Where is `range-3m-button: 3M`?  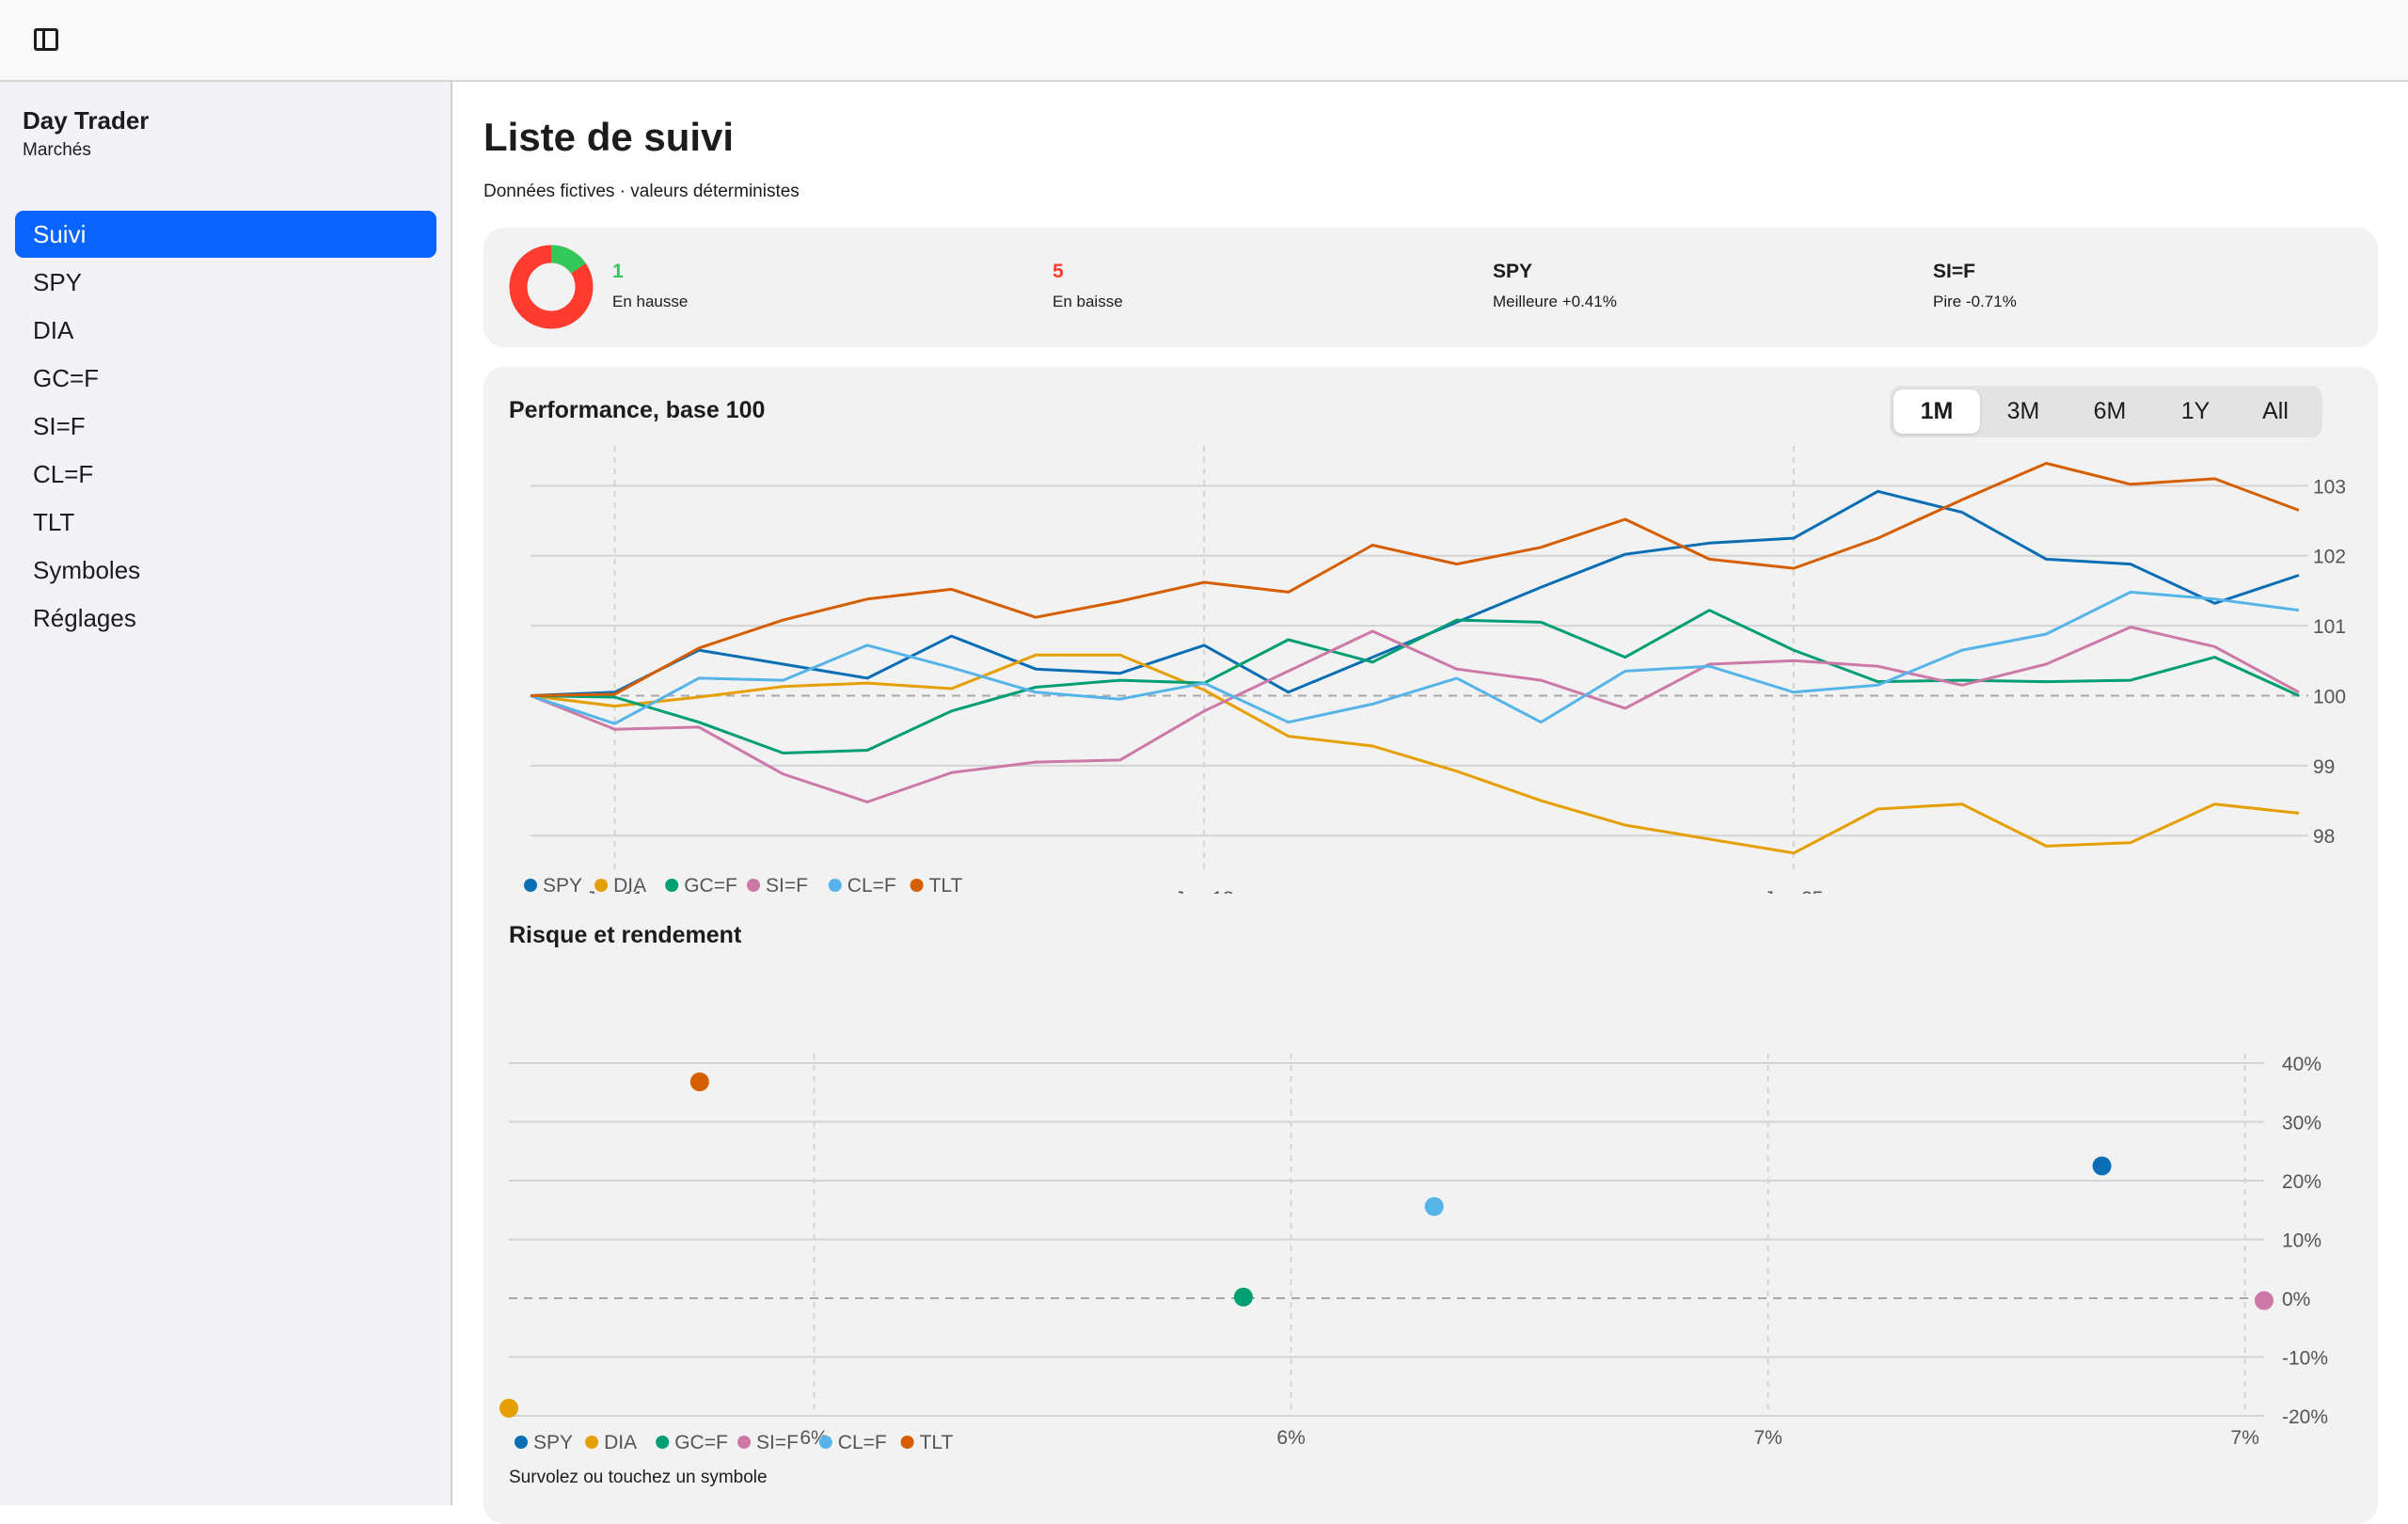 range-3m-button: 3M is located at coordinates (2023, 411).